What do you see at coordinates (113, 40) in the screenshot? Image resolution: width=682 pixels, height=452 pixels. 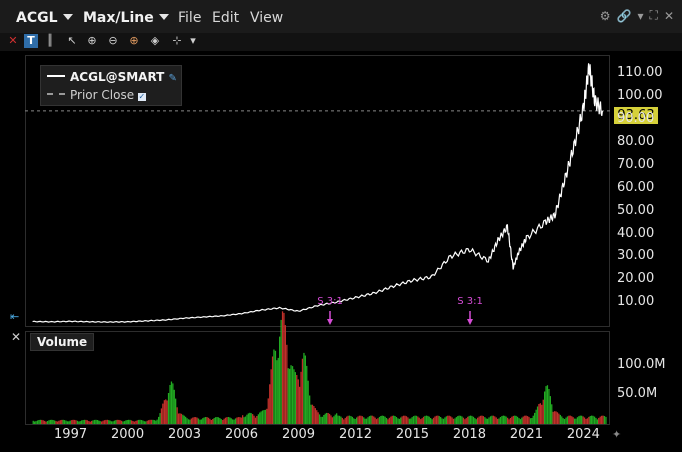 I see `zoom-out-icon: ⊖` at bounding box center [113, 40].